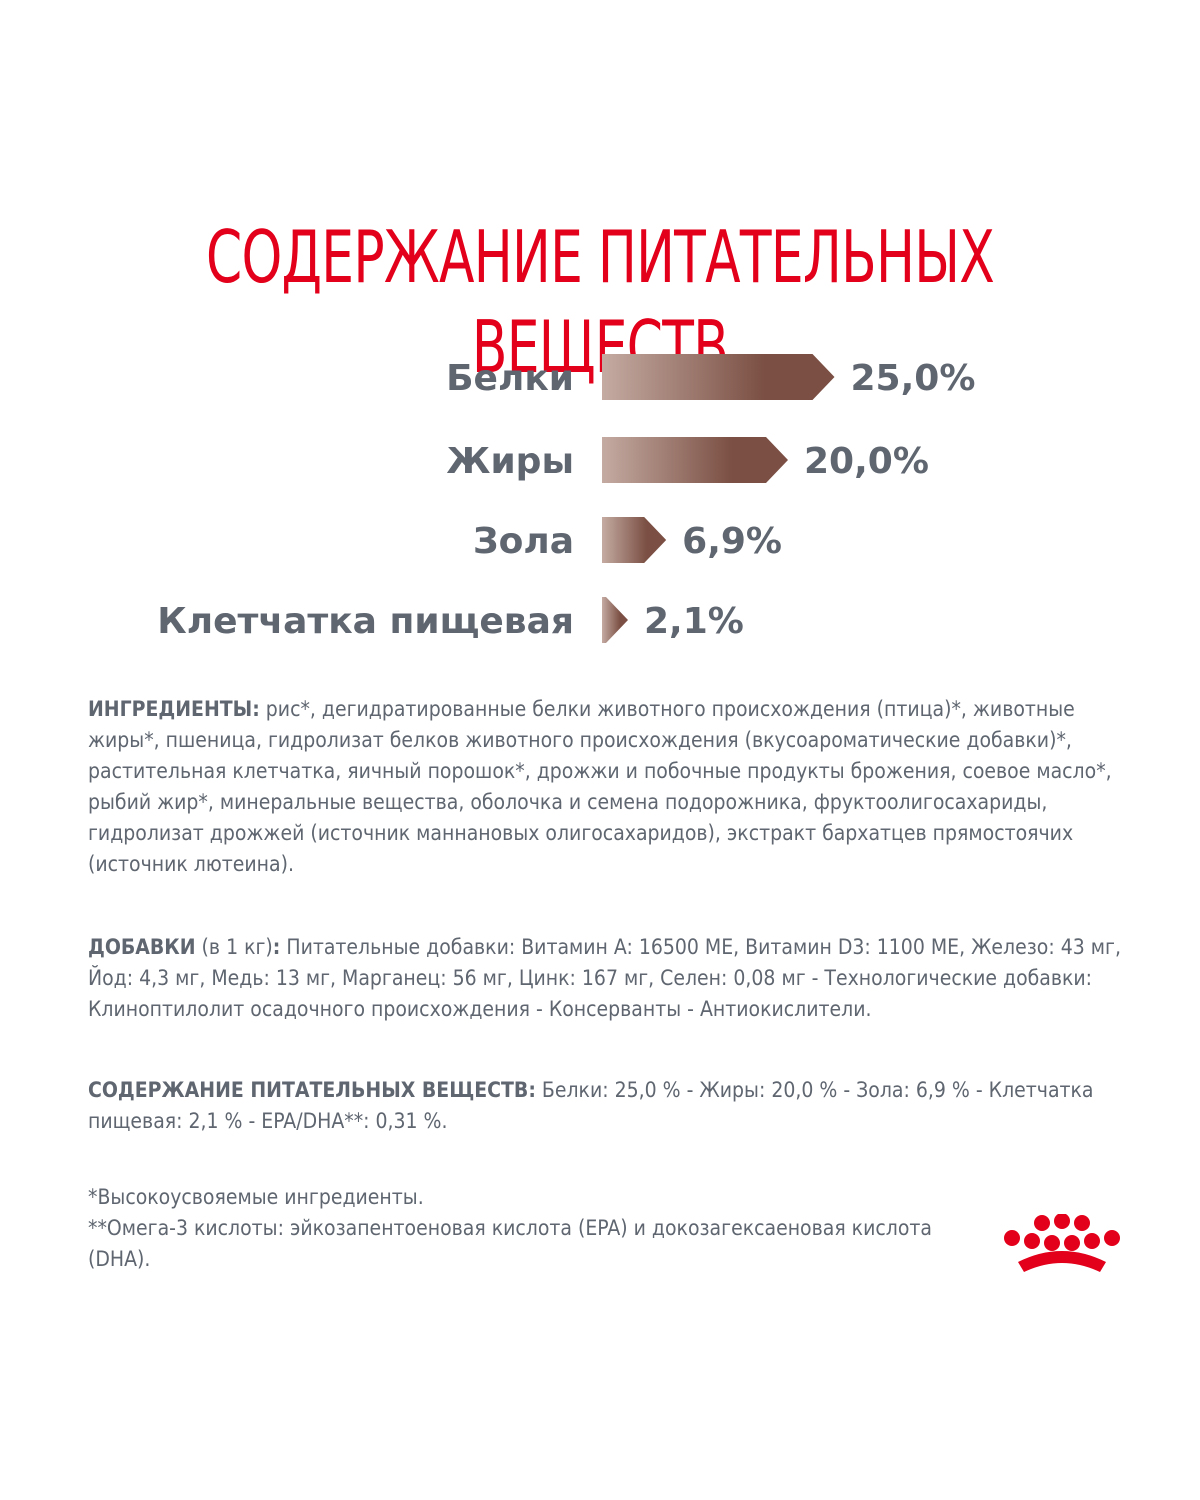 This screenshot has height=1500, width=1200. What do you see at coordinates (365, 621) in the screenshot?
I see `category-label-3: Клетчатка пищевая` at bounding box center [365, 621].